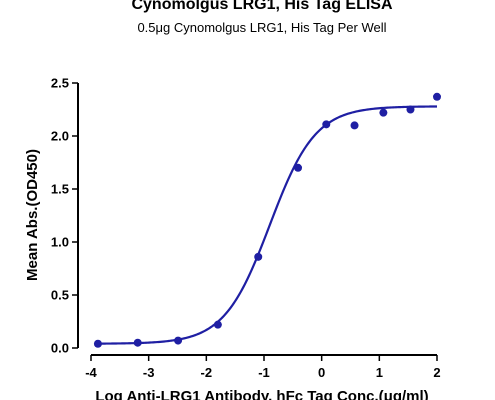 The height and width of the screenshot is (400, 495). I want to click on y-tick-label: 2.5, so click(60, 83).